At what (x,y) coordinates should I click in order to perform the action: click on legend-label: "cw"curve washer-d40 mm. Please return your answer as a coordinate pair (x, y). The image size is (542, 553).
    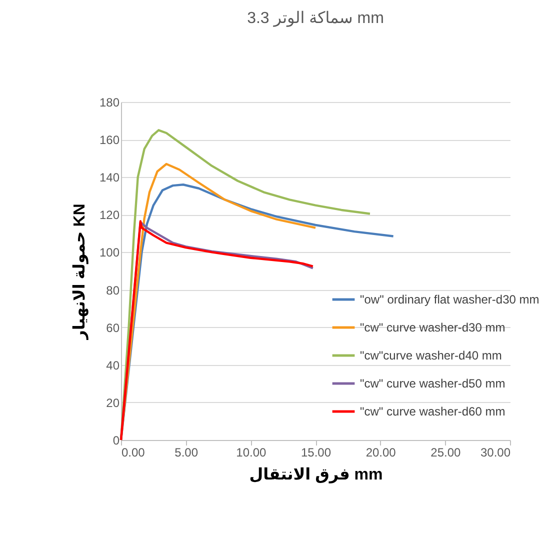
    Looking at the image, I should click on (431, 355).